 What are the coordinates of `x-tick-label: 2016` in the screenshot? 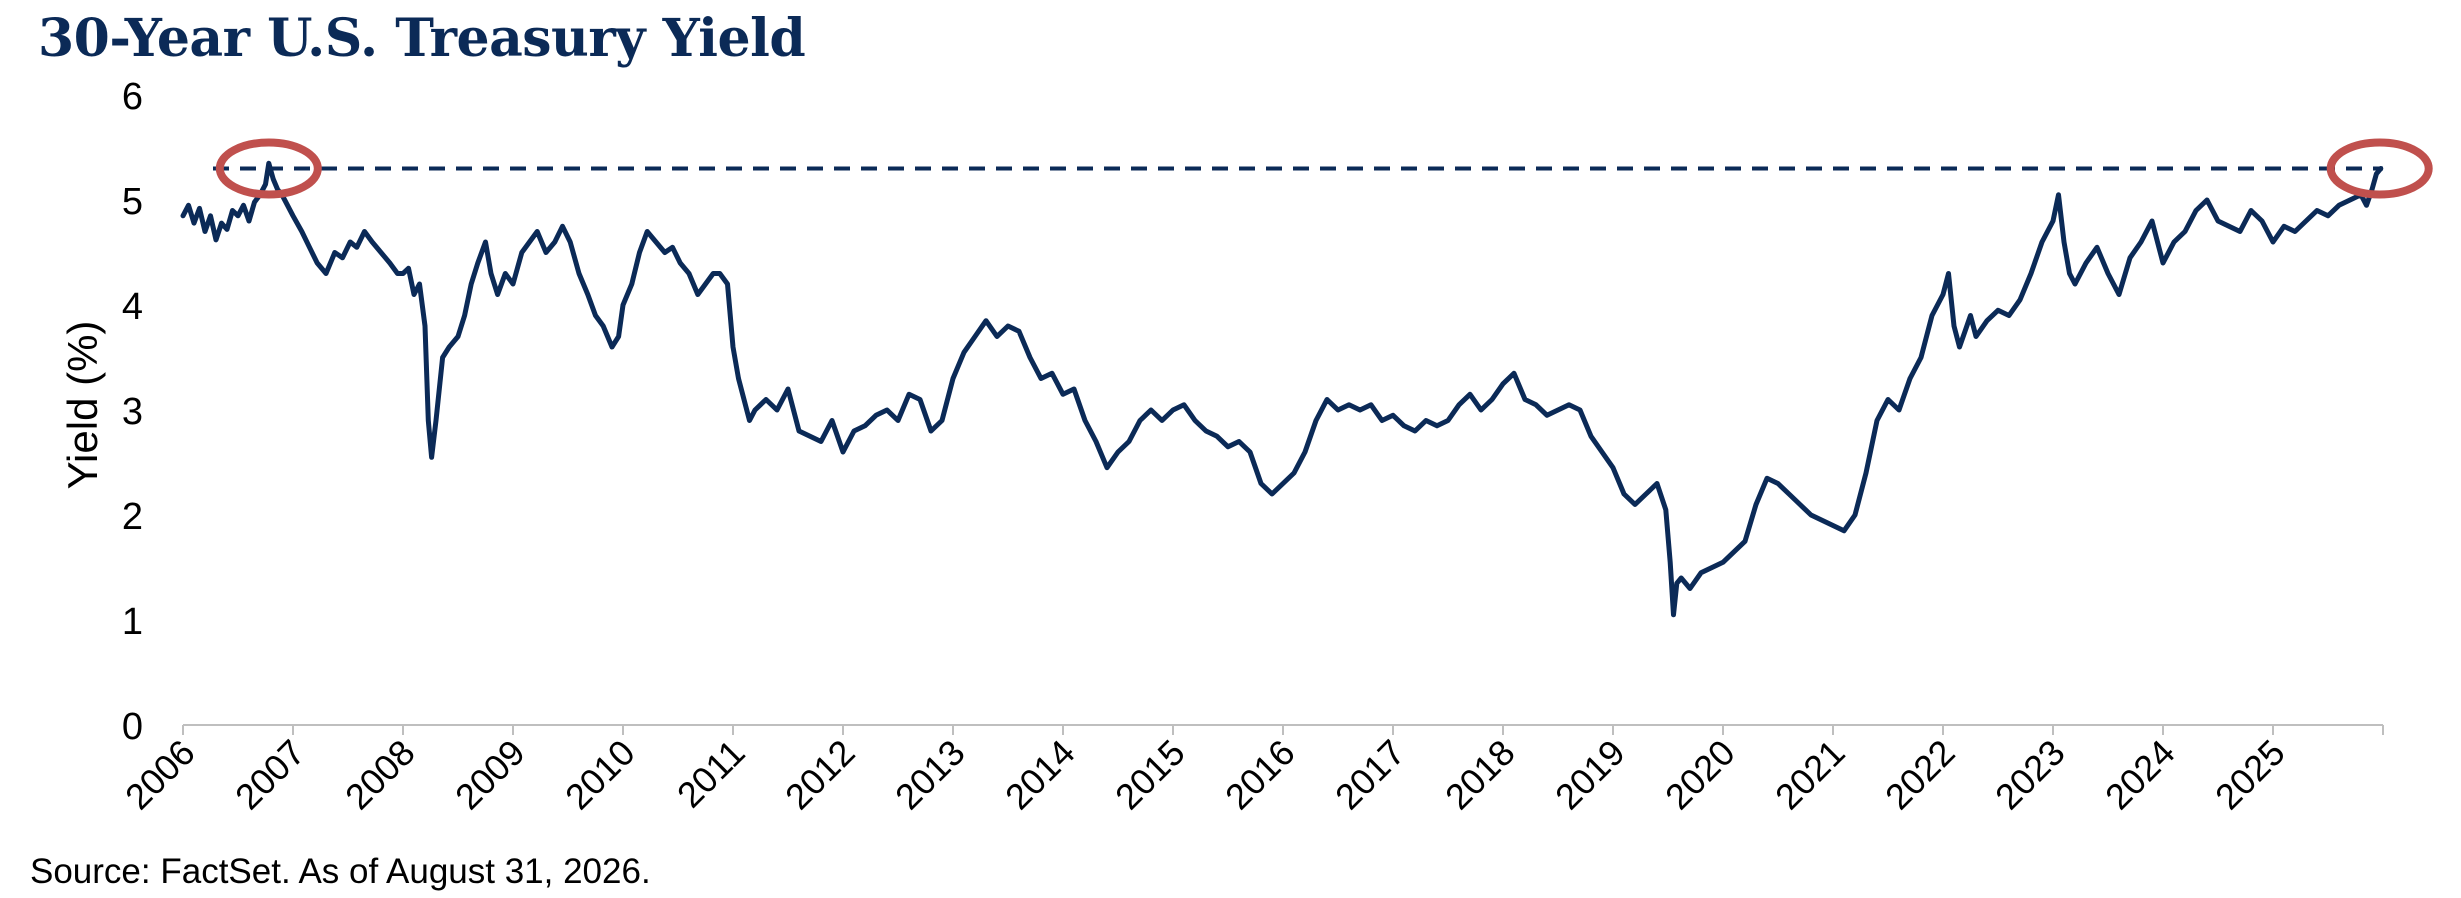 It's located at (1260, 775).